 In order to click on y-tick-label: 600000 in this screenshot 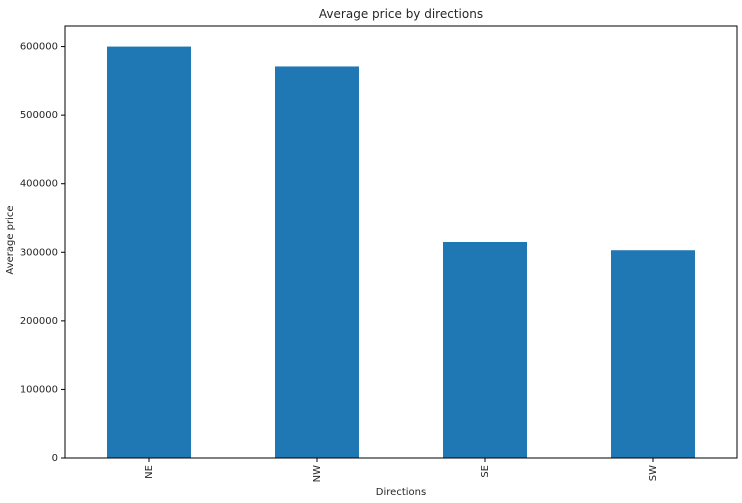, I will do `click(39, 47)`.